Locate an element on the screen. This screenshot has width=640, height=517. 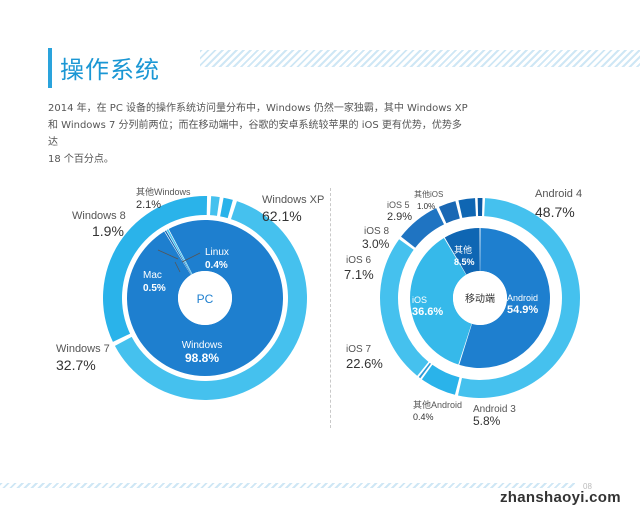
mobile-value-other-ios: 1.0% is located at coordinates (426, 206).